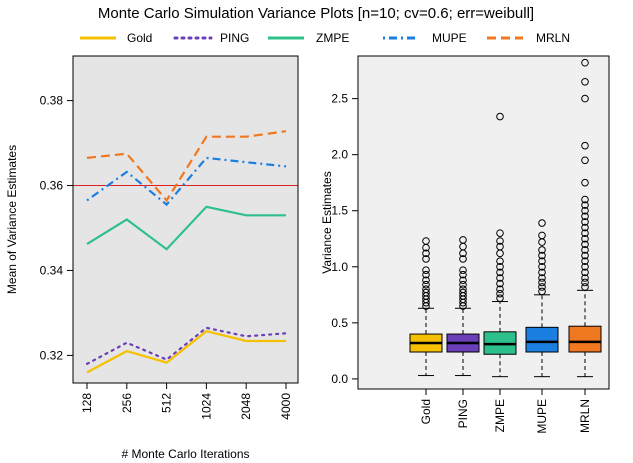 The height and width of the screenshot is (463, 633). I want to click on left-x-tick-label: 256, so click(127, 403).